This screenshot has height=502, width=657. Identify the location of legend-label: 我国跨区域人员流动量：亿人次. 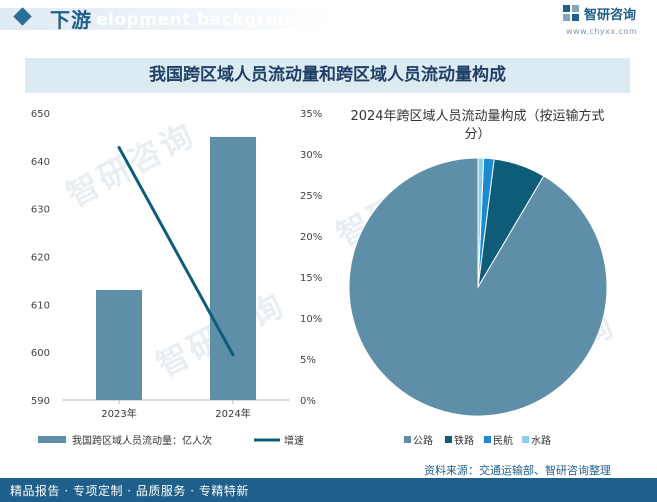
(142, 440).